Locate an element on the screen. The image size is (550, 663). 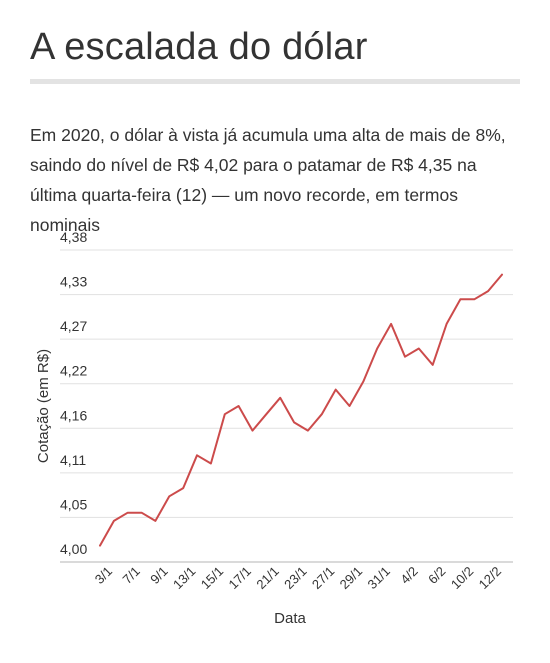
x-tick-label: 3/1 is located at coordinates (103, 575).